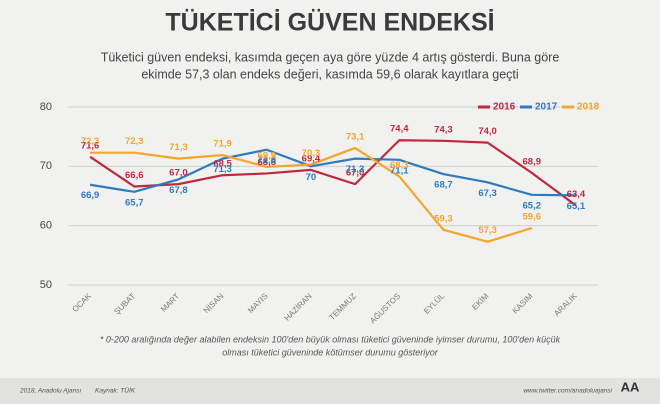  Describe the element at coordinates (50, 391) in the screenshot. I see `footer-credit: 2018, Anadolu Ajansı` at that location.